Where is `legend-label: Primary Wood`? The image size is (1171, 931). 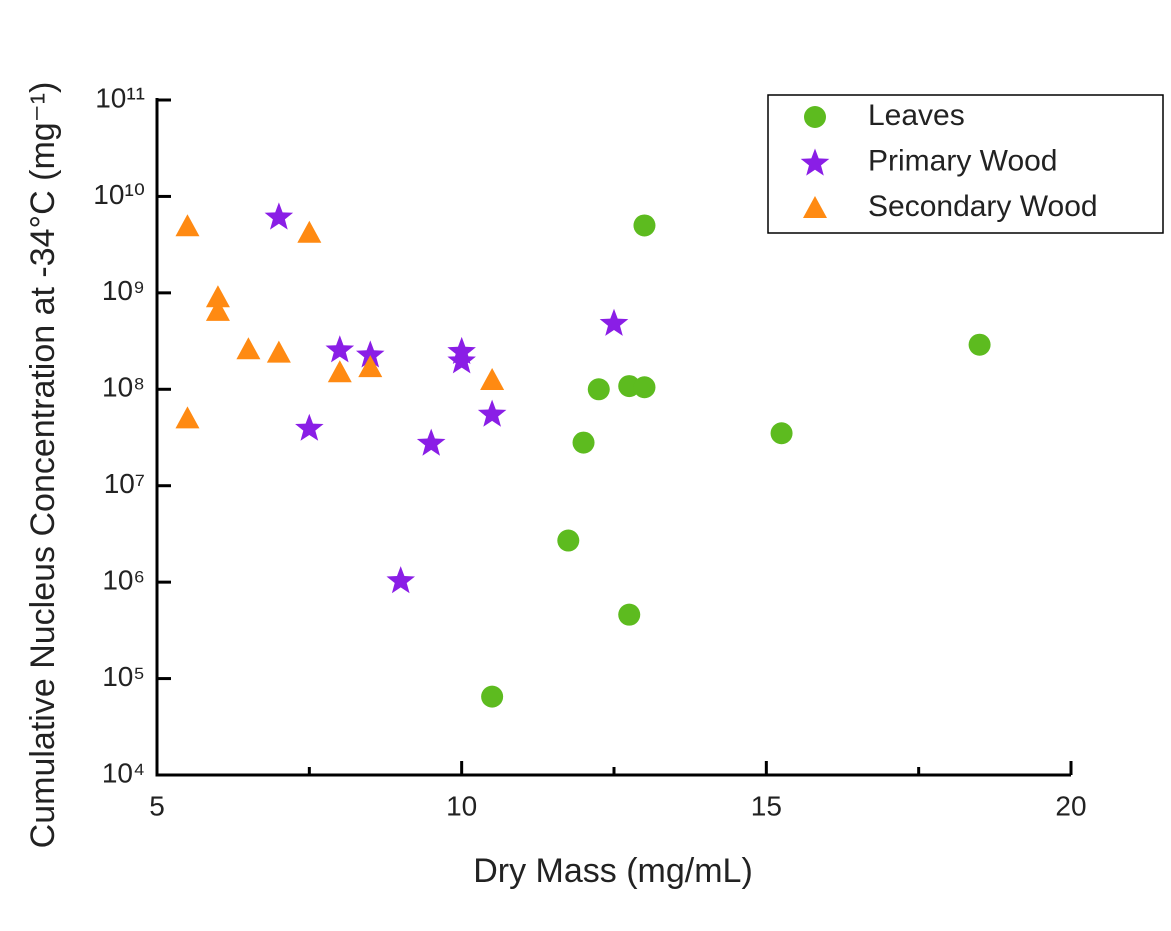
legend-label: Primary Wood is located at coordinates (963, 160).